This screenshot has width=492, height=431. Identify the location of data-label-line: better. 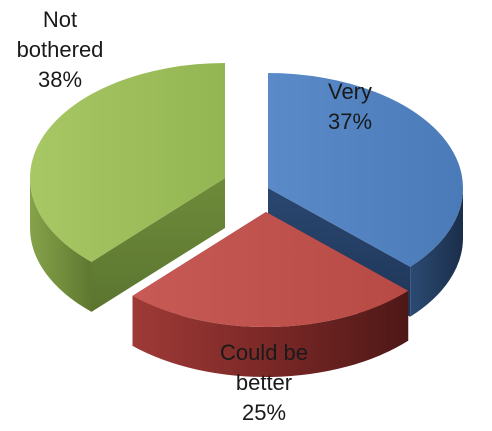
(264, 382).